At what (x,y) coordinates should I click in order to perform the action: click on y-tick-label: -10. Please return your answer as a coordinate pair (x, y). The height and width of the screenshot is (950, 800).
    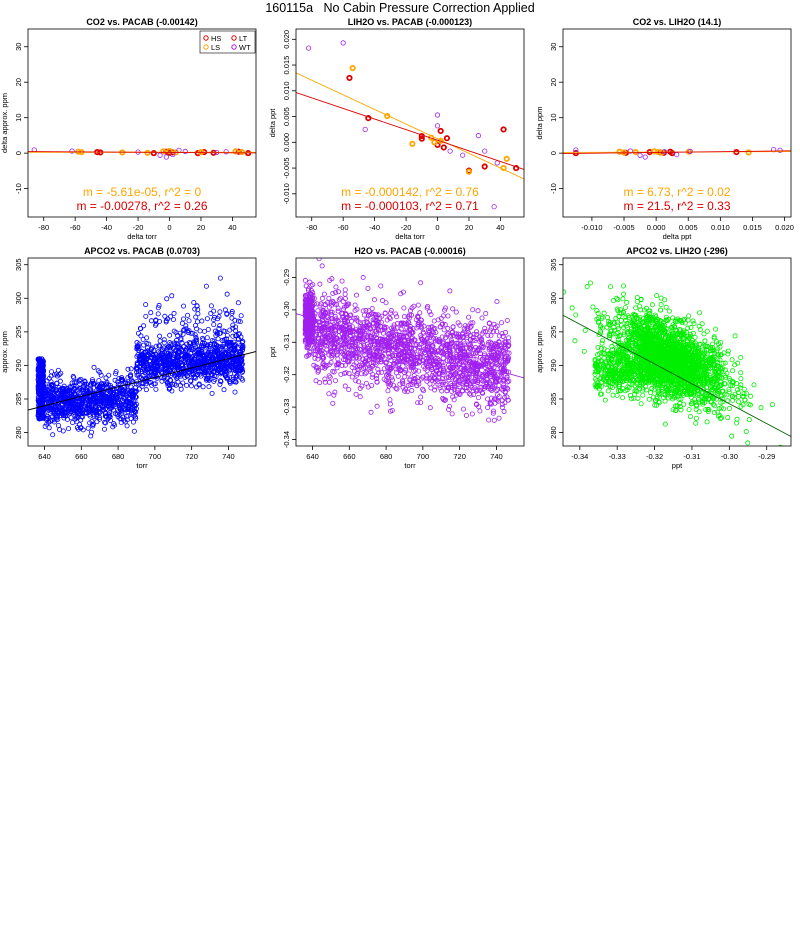
    Looking at the image, I should click on (18, 188).